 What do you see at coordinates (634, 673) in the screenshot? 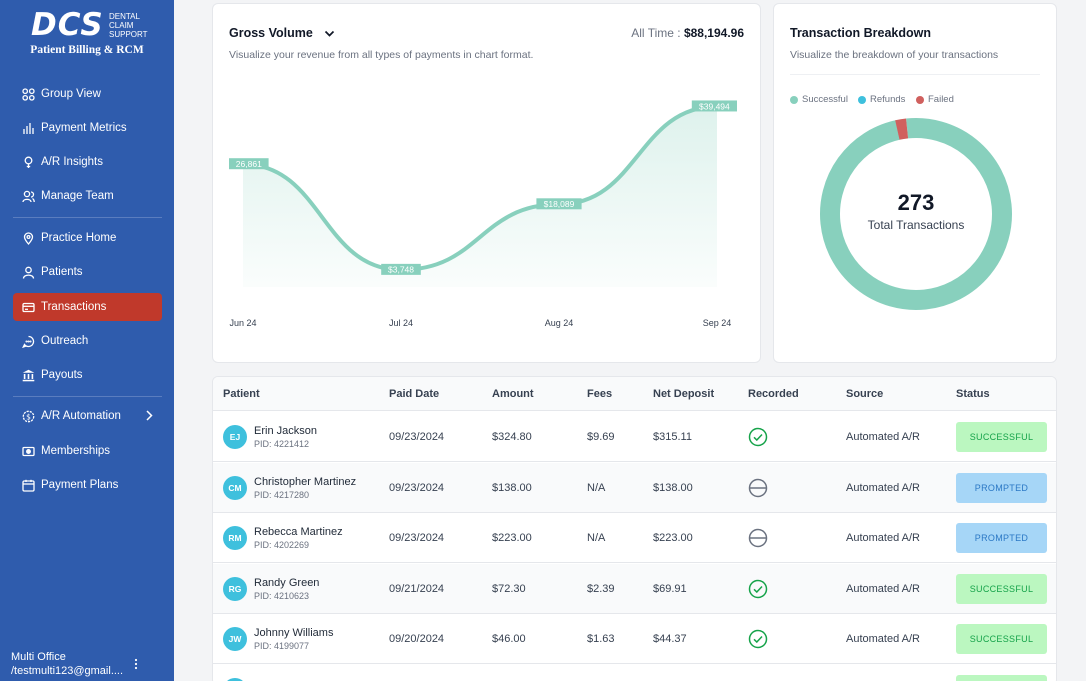
I see `table-row` at bounding box center [634, 673].